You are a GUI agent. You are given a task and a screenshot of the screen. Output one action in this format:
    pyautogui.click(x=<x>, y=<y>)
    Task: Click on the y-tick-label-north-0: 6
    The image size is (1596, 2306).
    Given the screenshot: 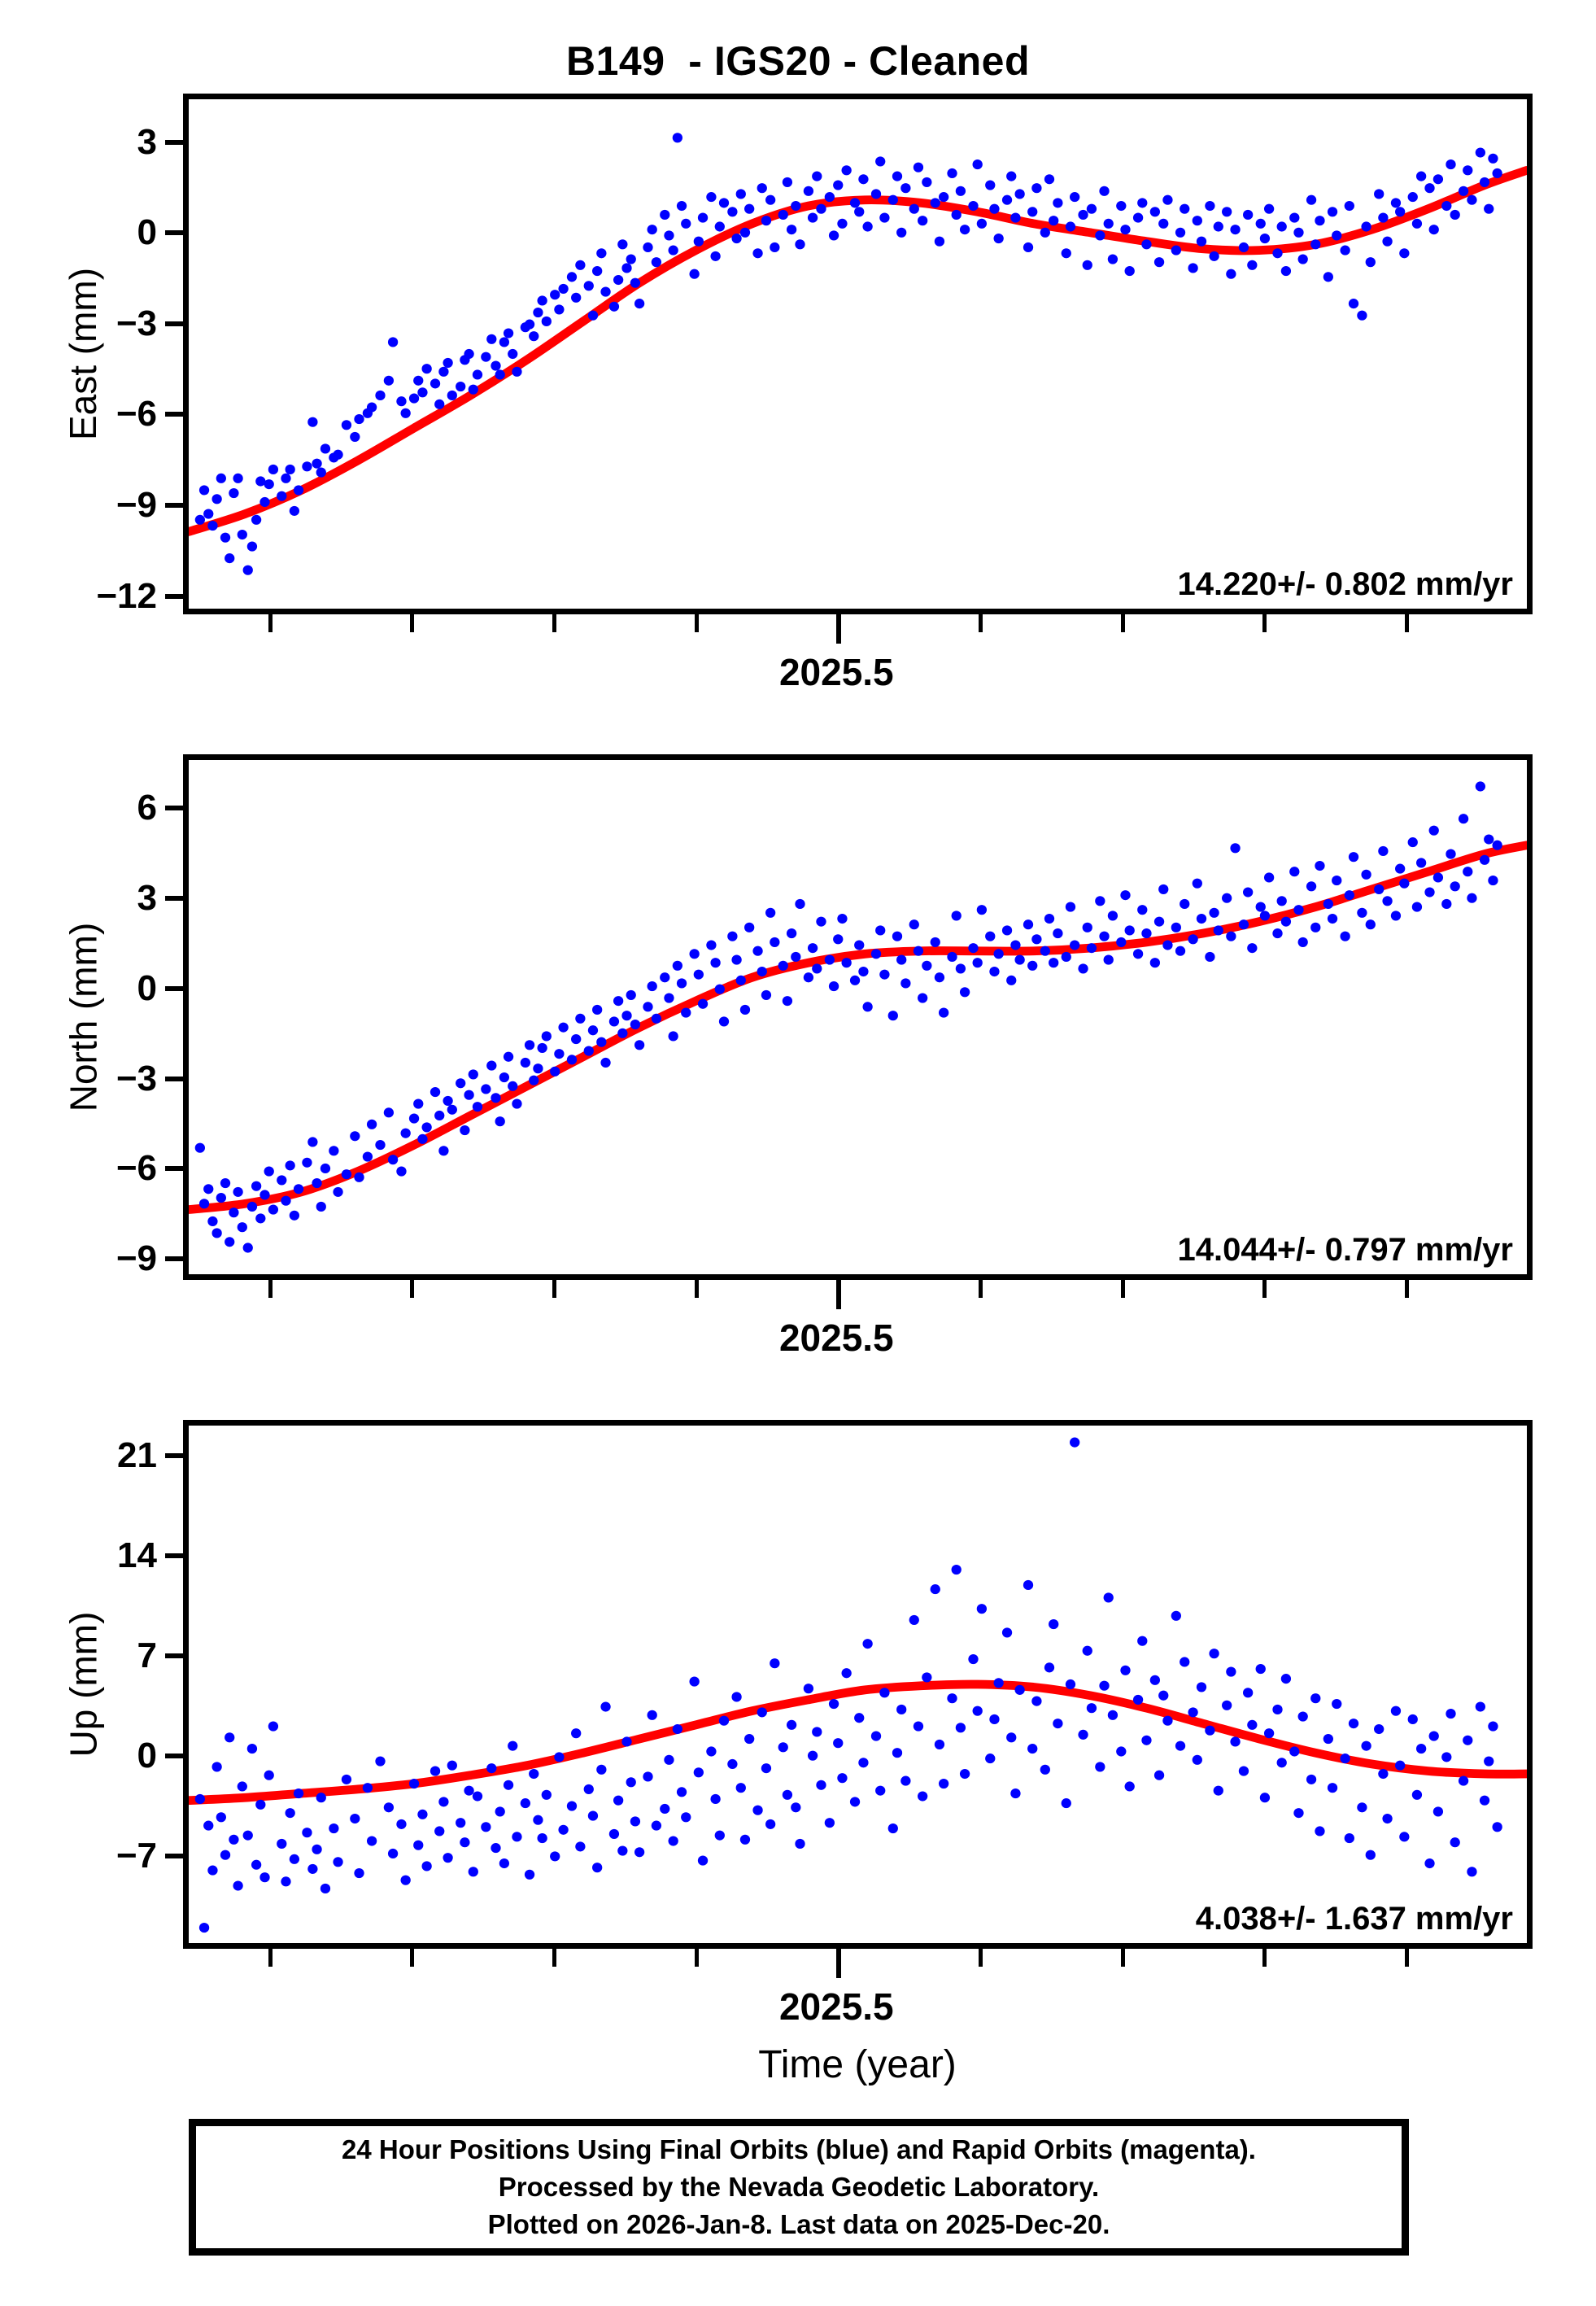 What is the action you would take?
    pyautogui.click(x=147, y=808)
    